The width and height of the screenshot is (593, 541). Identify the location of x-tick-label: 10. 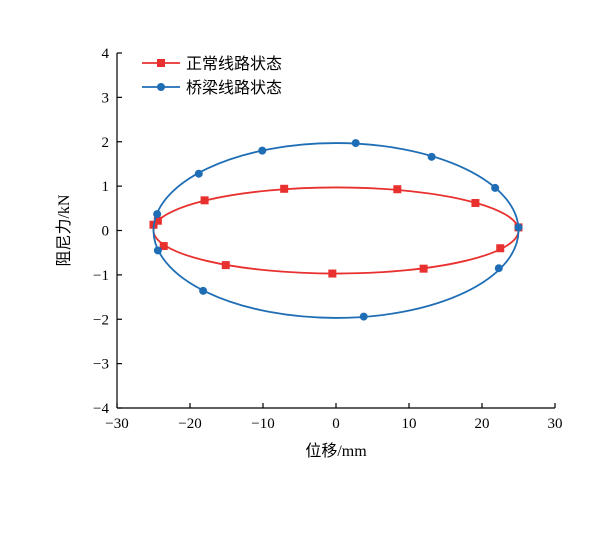
(409, 424).